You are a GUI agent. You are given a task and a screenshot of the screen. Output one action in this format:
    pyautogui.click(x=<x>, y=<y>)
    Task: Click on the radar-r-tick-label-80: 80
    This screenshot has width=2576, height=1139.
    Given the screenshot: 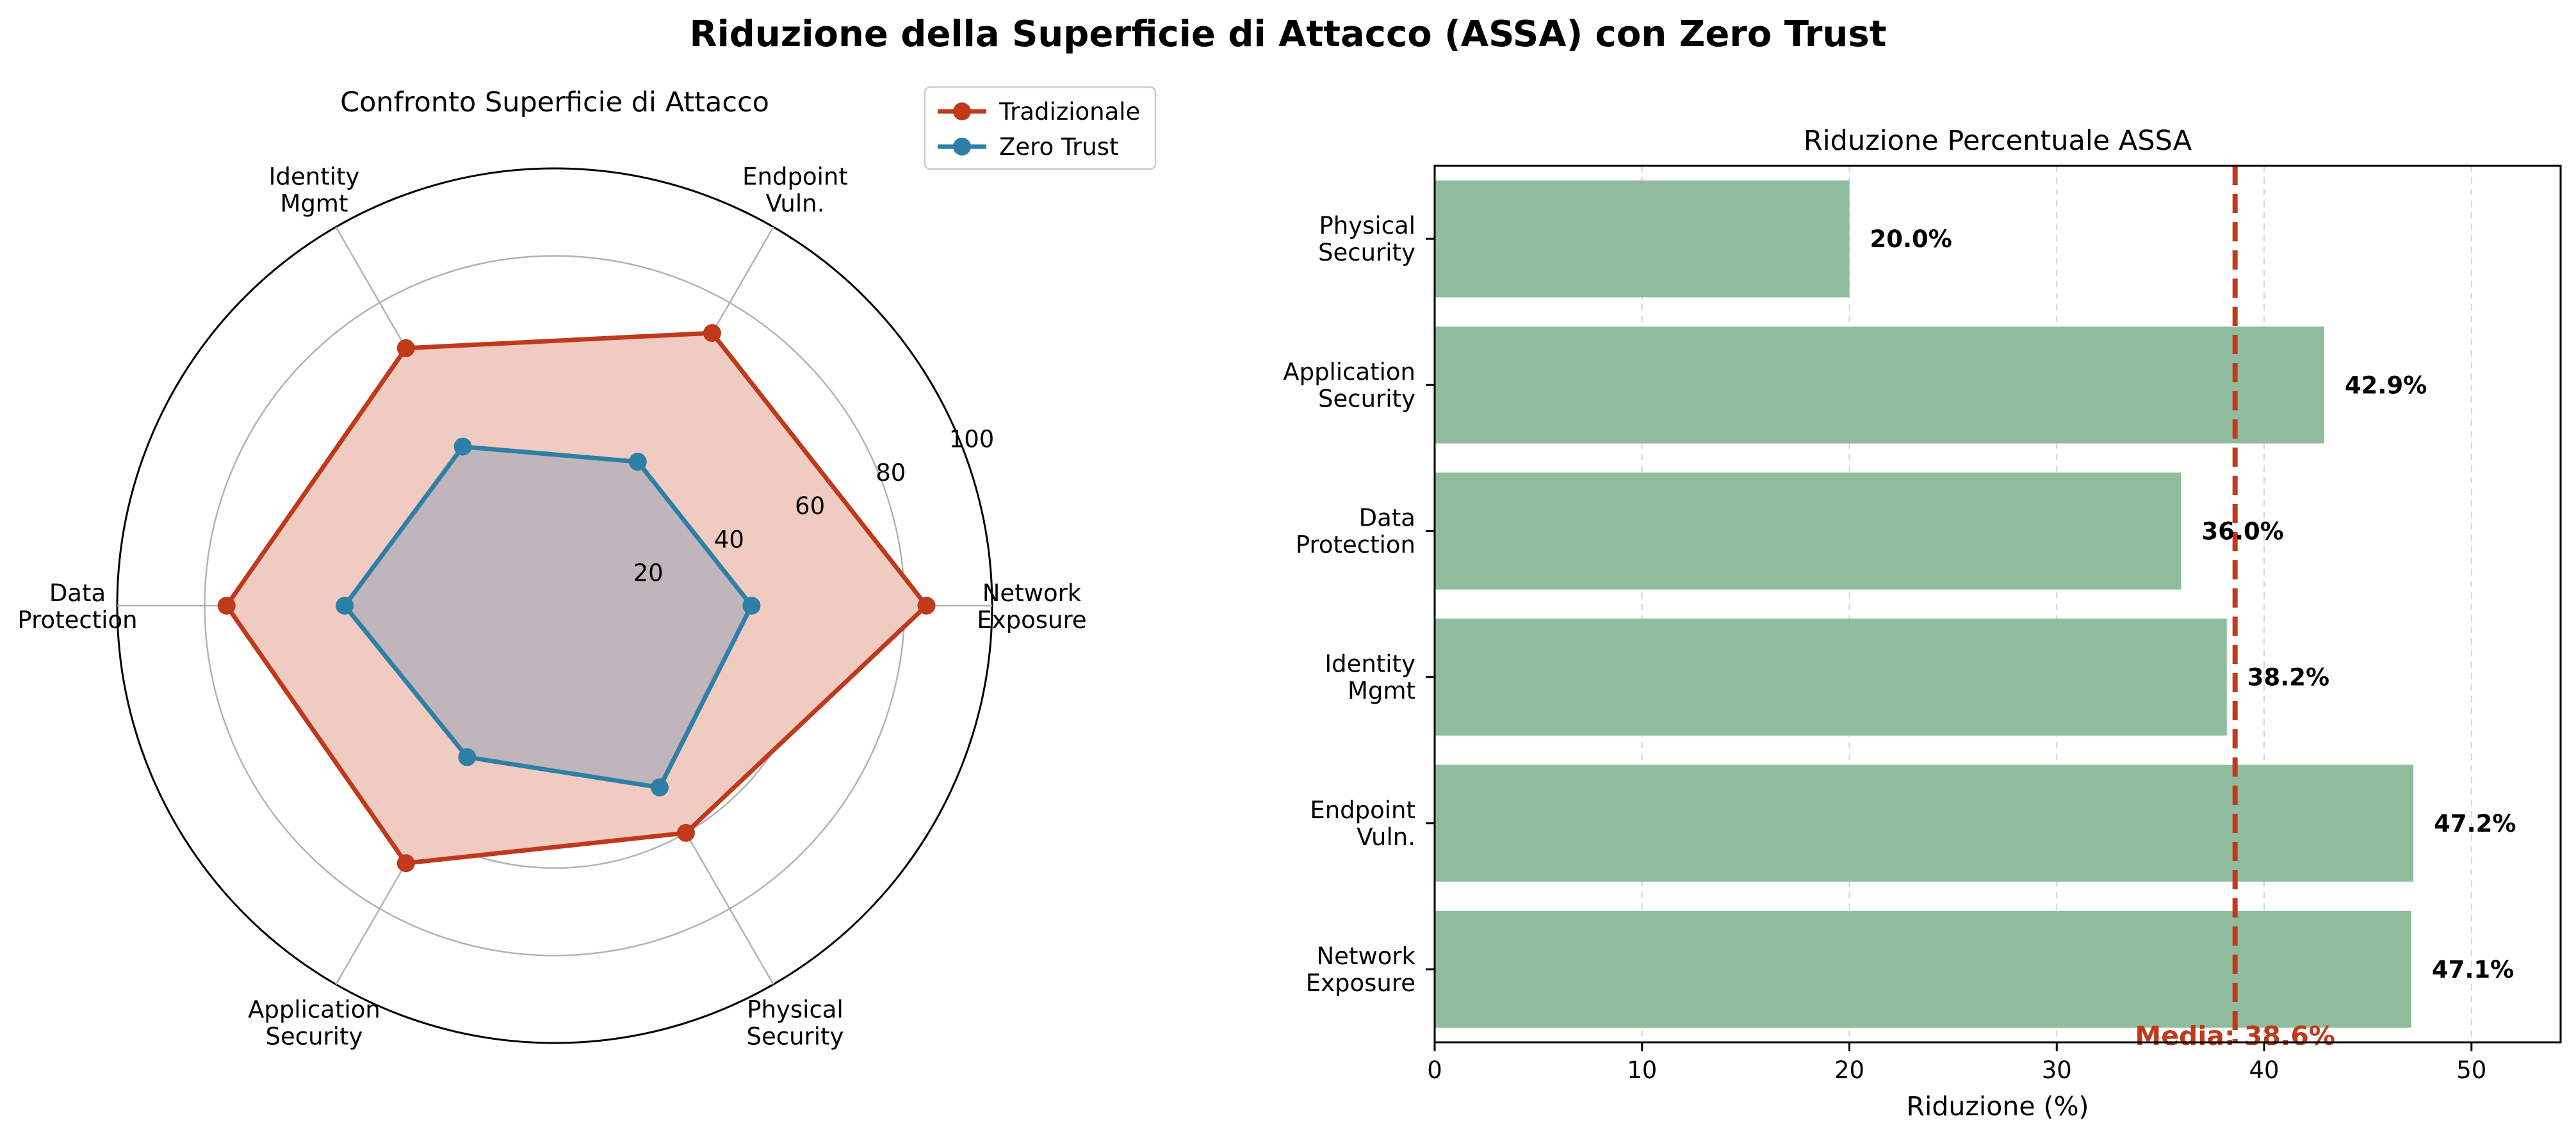 What is the action you would take?
    pyautogui.click(x=891, y=473)
    